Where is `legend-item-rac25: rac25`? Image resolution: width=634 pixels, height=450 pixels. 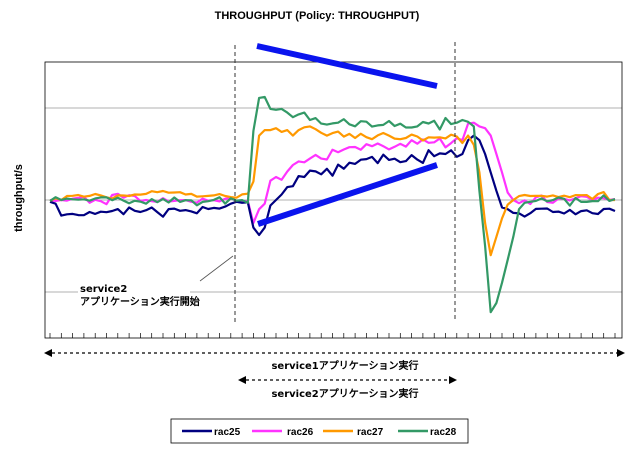
legend-item-rac25: rac25 is located at coordinates (211, 432).